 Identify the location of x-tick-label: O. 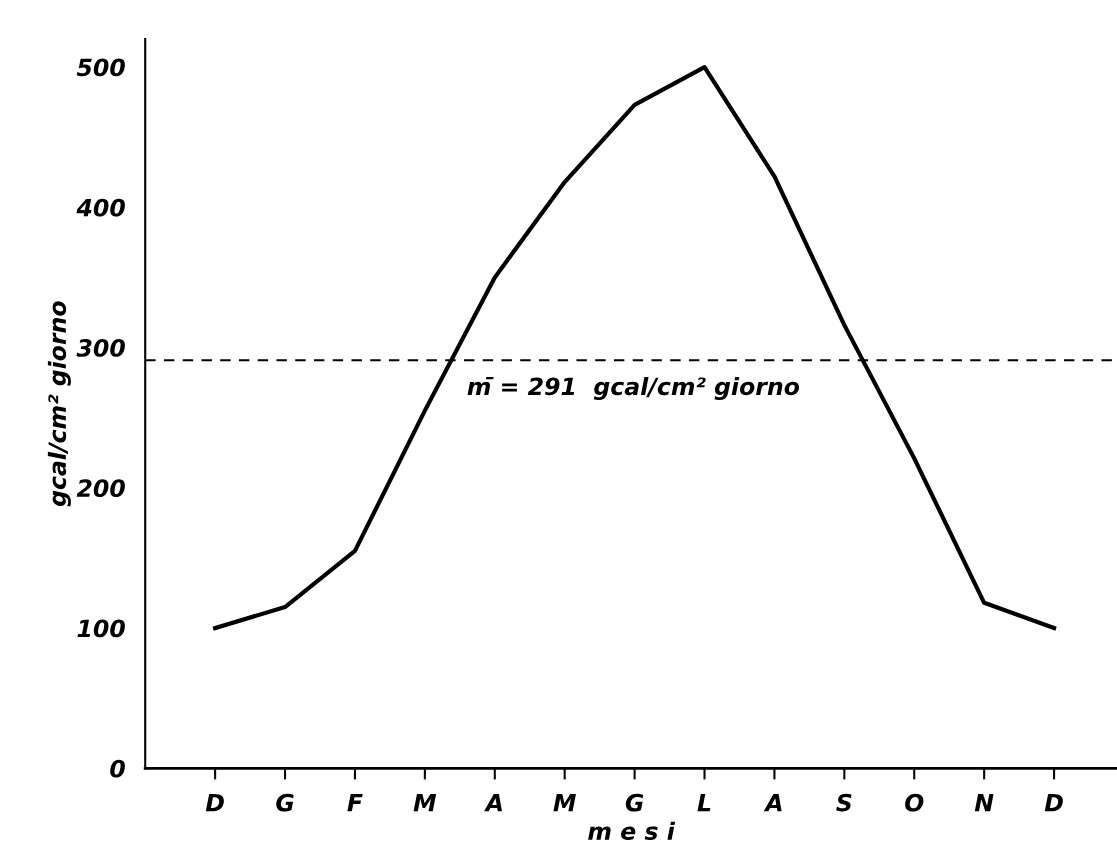
(914, 802).